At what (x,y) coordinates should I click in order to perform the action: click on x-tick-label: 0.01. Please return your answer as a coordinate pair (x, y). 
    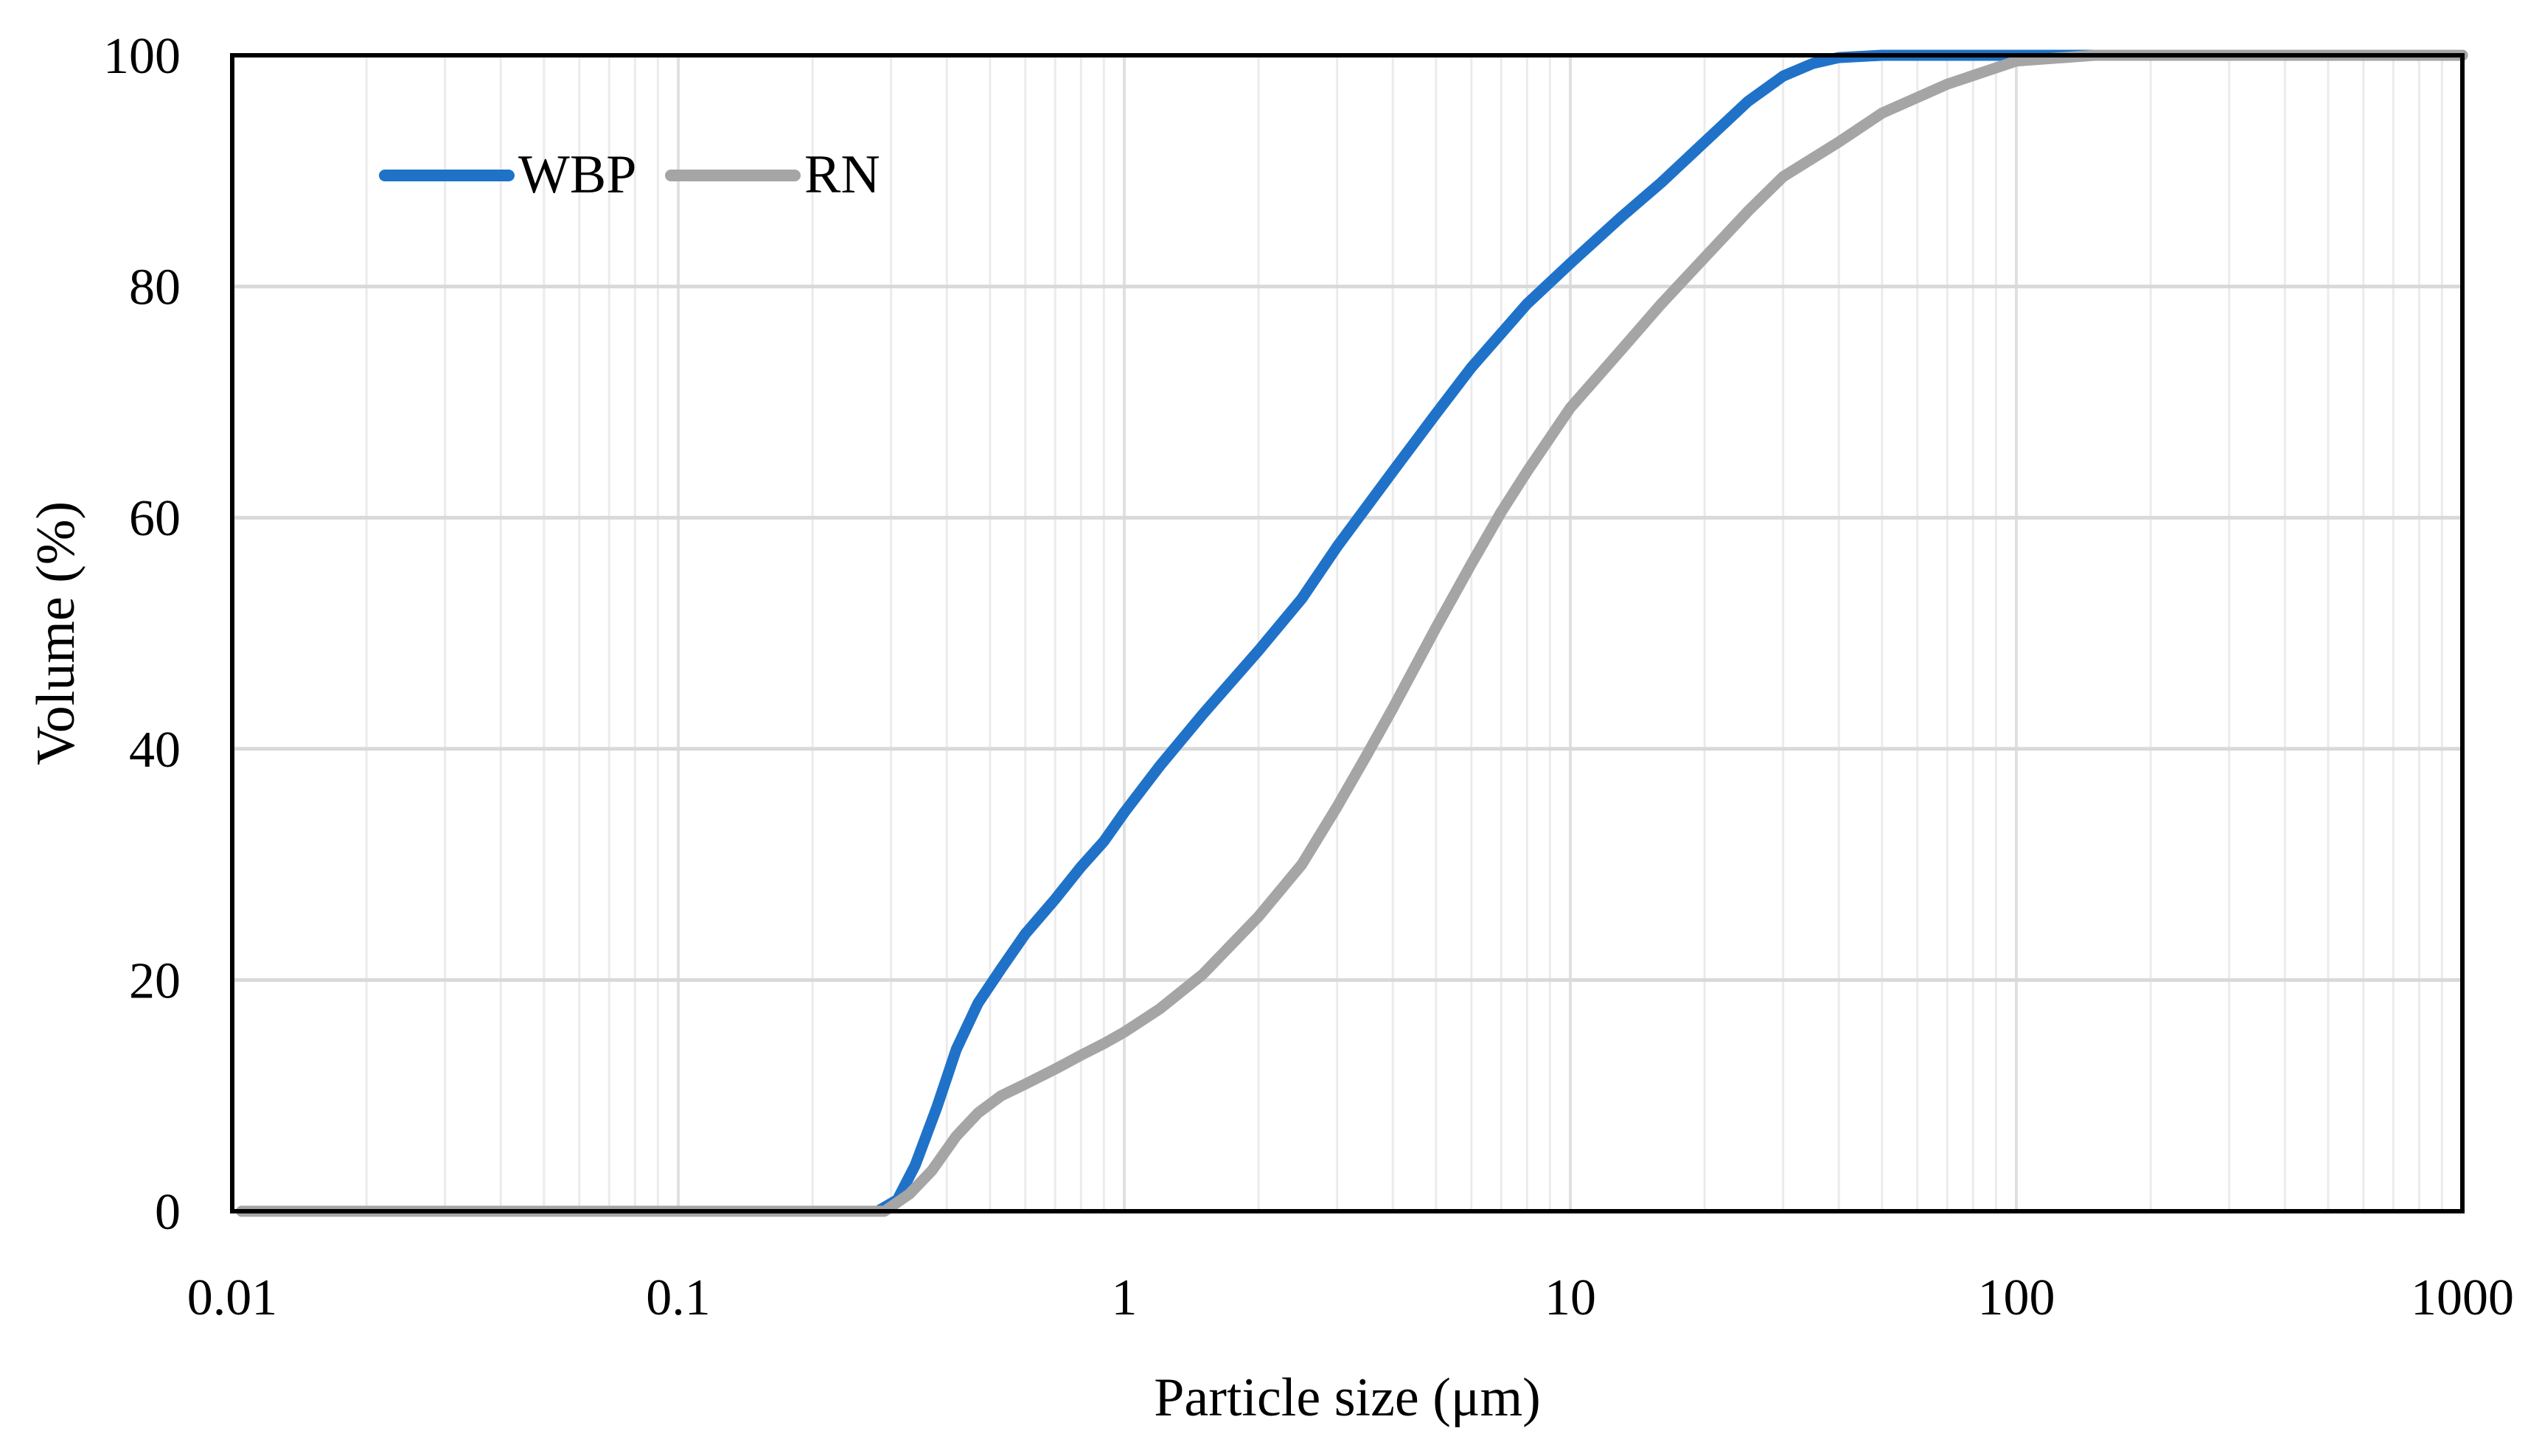
    Looking at the image, I should click on (232, 1297).